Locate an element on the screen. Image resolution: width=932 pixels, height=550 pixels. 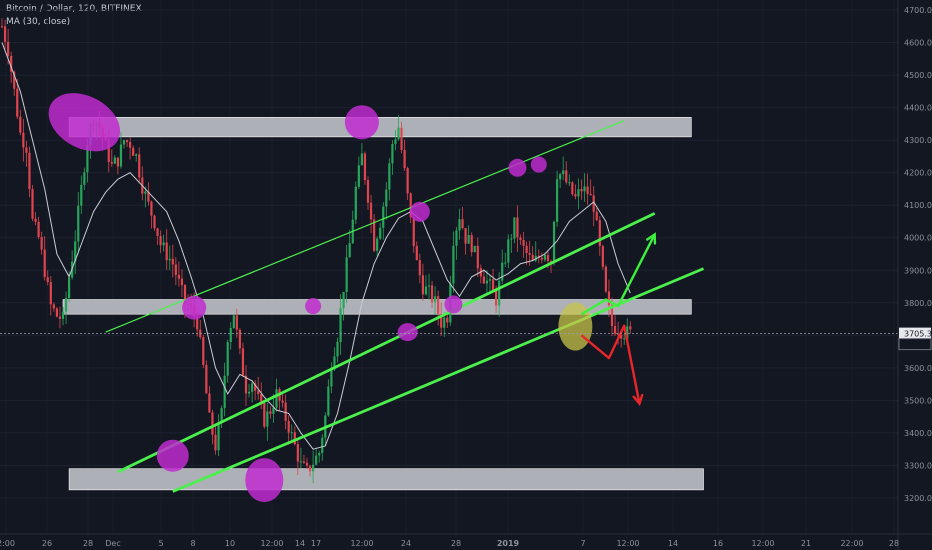
countdown-value: 49:38 is located at coordinates (915, 345).